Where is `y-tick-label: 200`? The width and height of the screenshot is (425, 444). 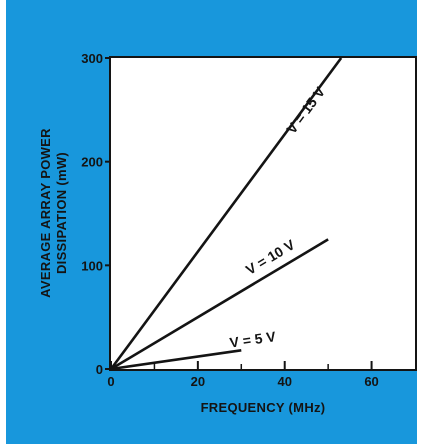 y-tick-label: 200 is located at coordinates (92, 162).